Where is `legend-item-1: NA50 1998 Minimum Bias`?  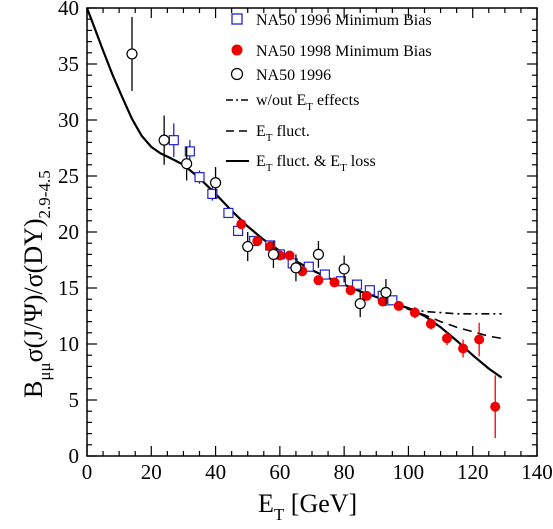 legend-item-1: NA50 1998 Minimum Bias is located at coordinates (344, 51).